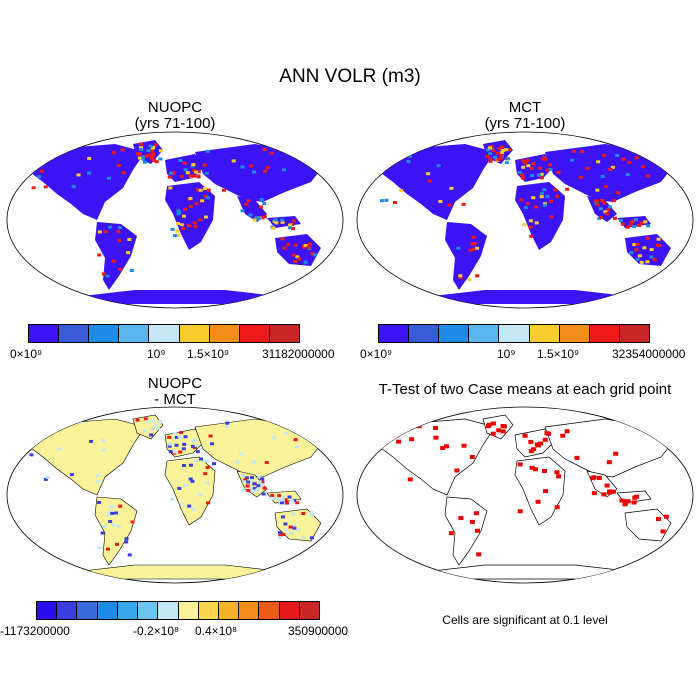  Describe the element at coordinates (164, 333) in the screenshot. I see `colorbar-nuopc` at that location.